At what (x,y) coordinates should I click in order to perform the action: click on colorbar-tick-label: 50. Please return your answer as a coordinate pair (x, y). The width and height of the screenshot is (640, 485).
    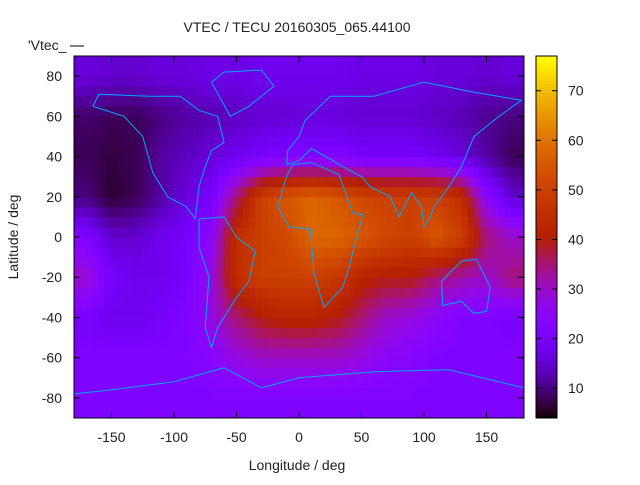
    Looking at the image, I should click on (576, 190).